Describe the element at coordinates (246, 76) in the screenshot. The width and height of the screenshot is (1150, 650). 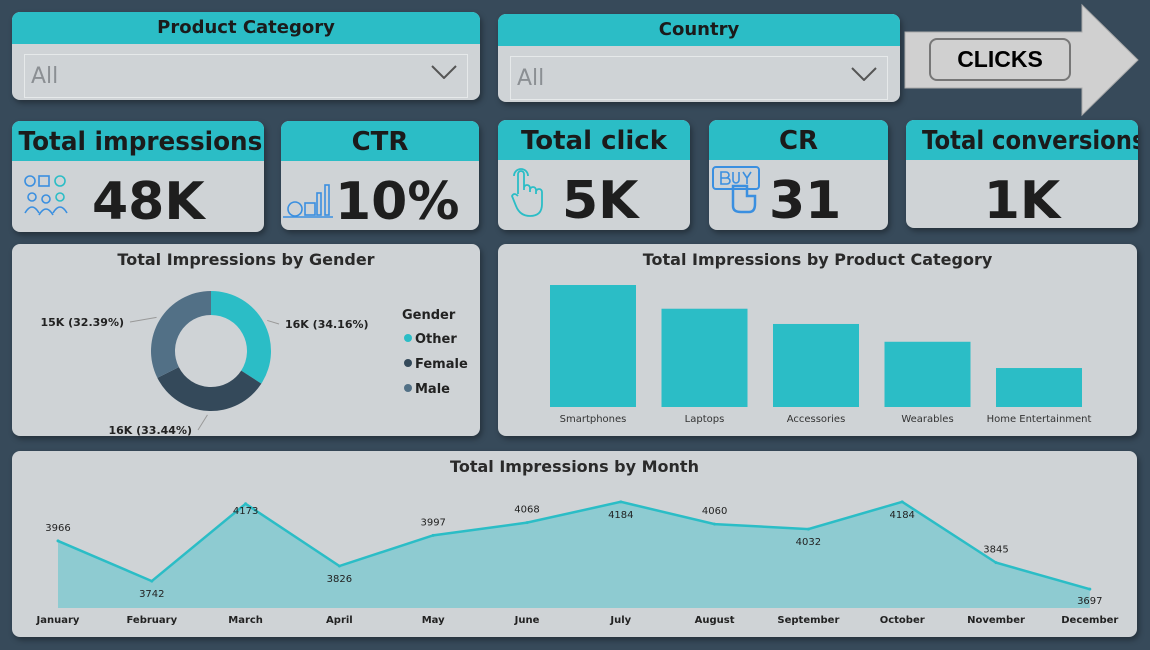
I see `product-category-dropdown: All` at that location.